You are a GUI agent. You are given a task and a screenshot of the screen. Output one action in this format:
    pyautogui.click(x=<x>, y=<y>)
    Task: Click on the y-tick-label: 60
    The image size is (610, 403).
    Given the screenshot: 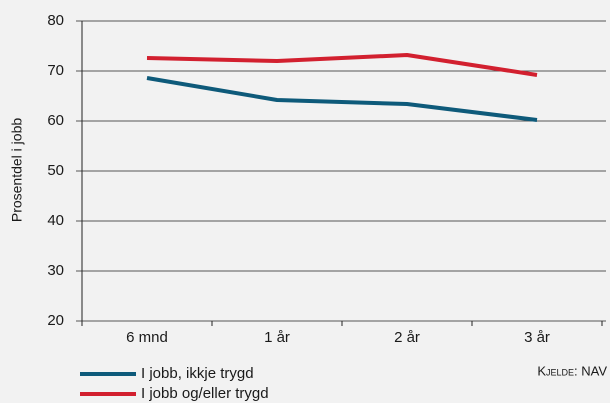 What is the action you would take?
    pyautogui.click(x=55, y=120)
    